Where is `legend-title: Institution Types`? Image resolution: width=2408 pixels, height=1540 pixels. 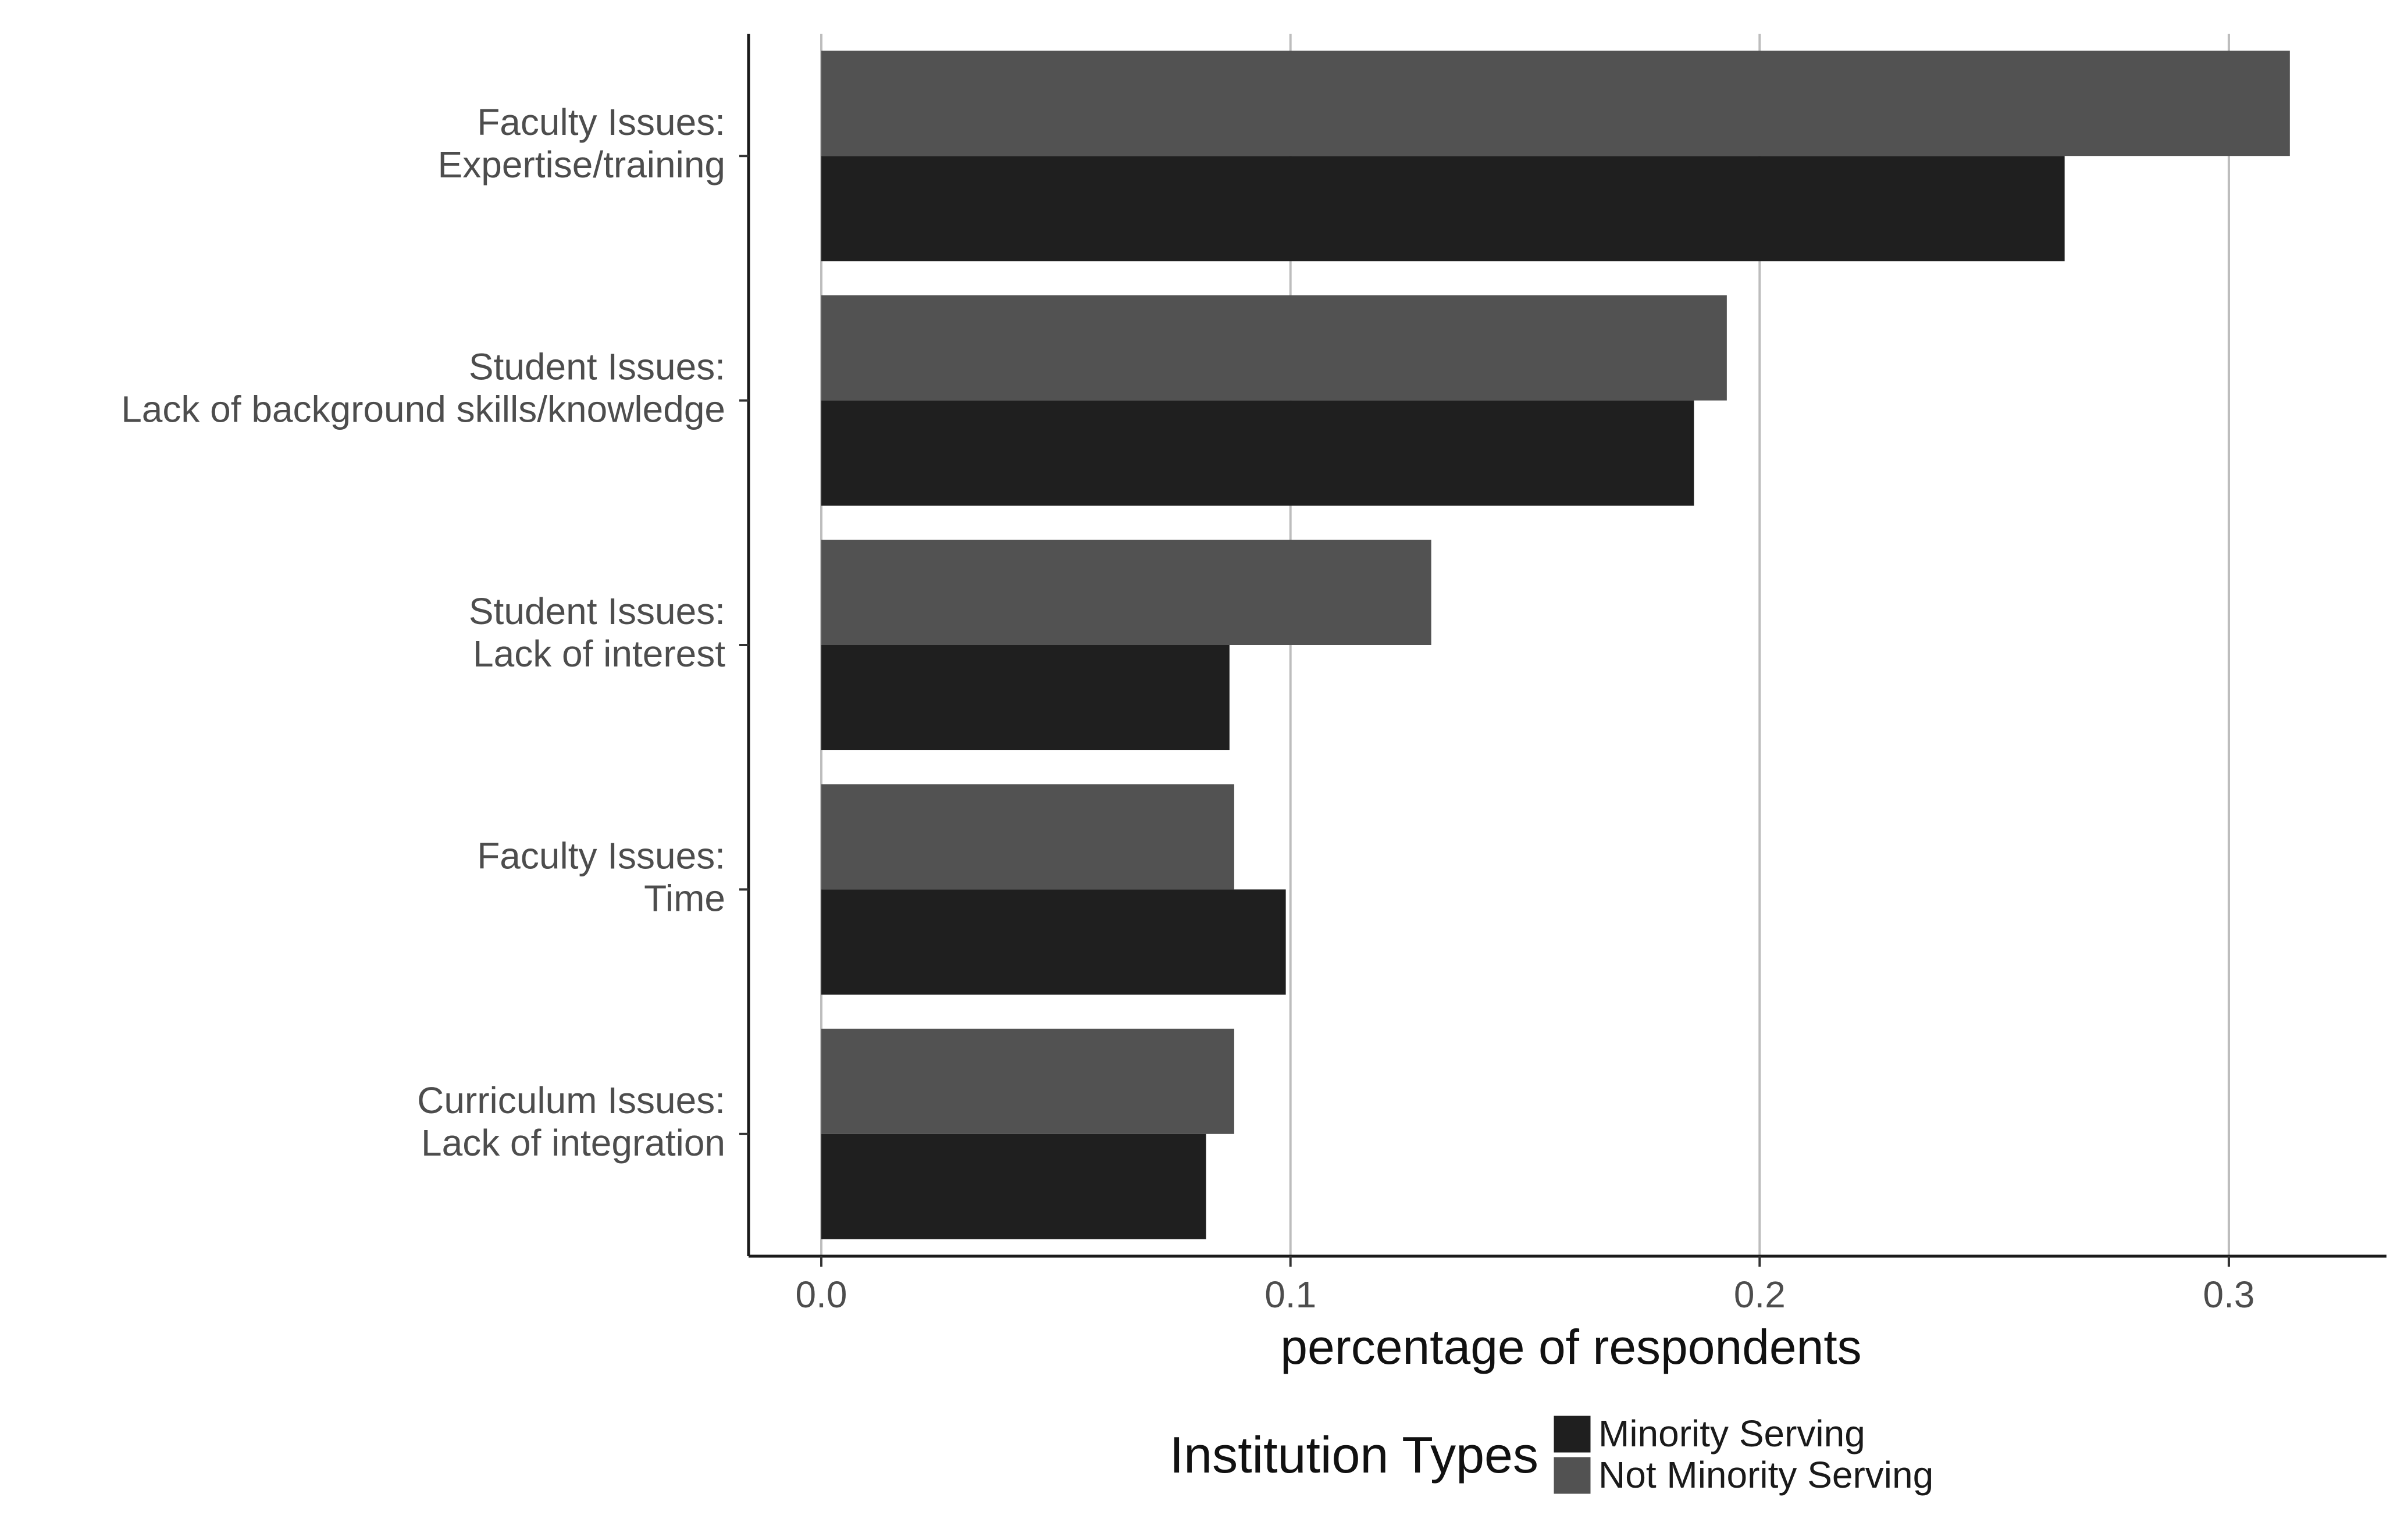
legend-title: Institution Types is located at coordinates (1354, 1455).